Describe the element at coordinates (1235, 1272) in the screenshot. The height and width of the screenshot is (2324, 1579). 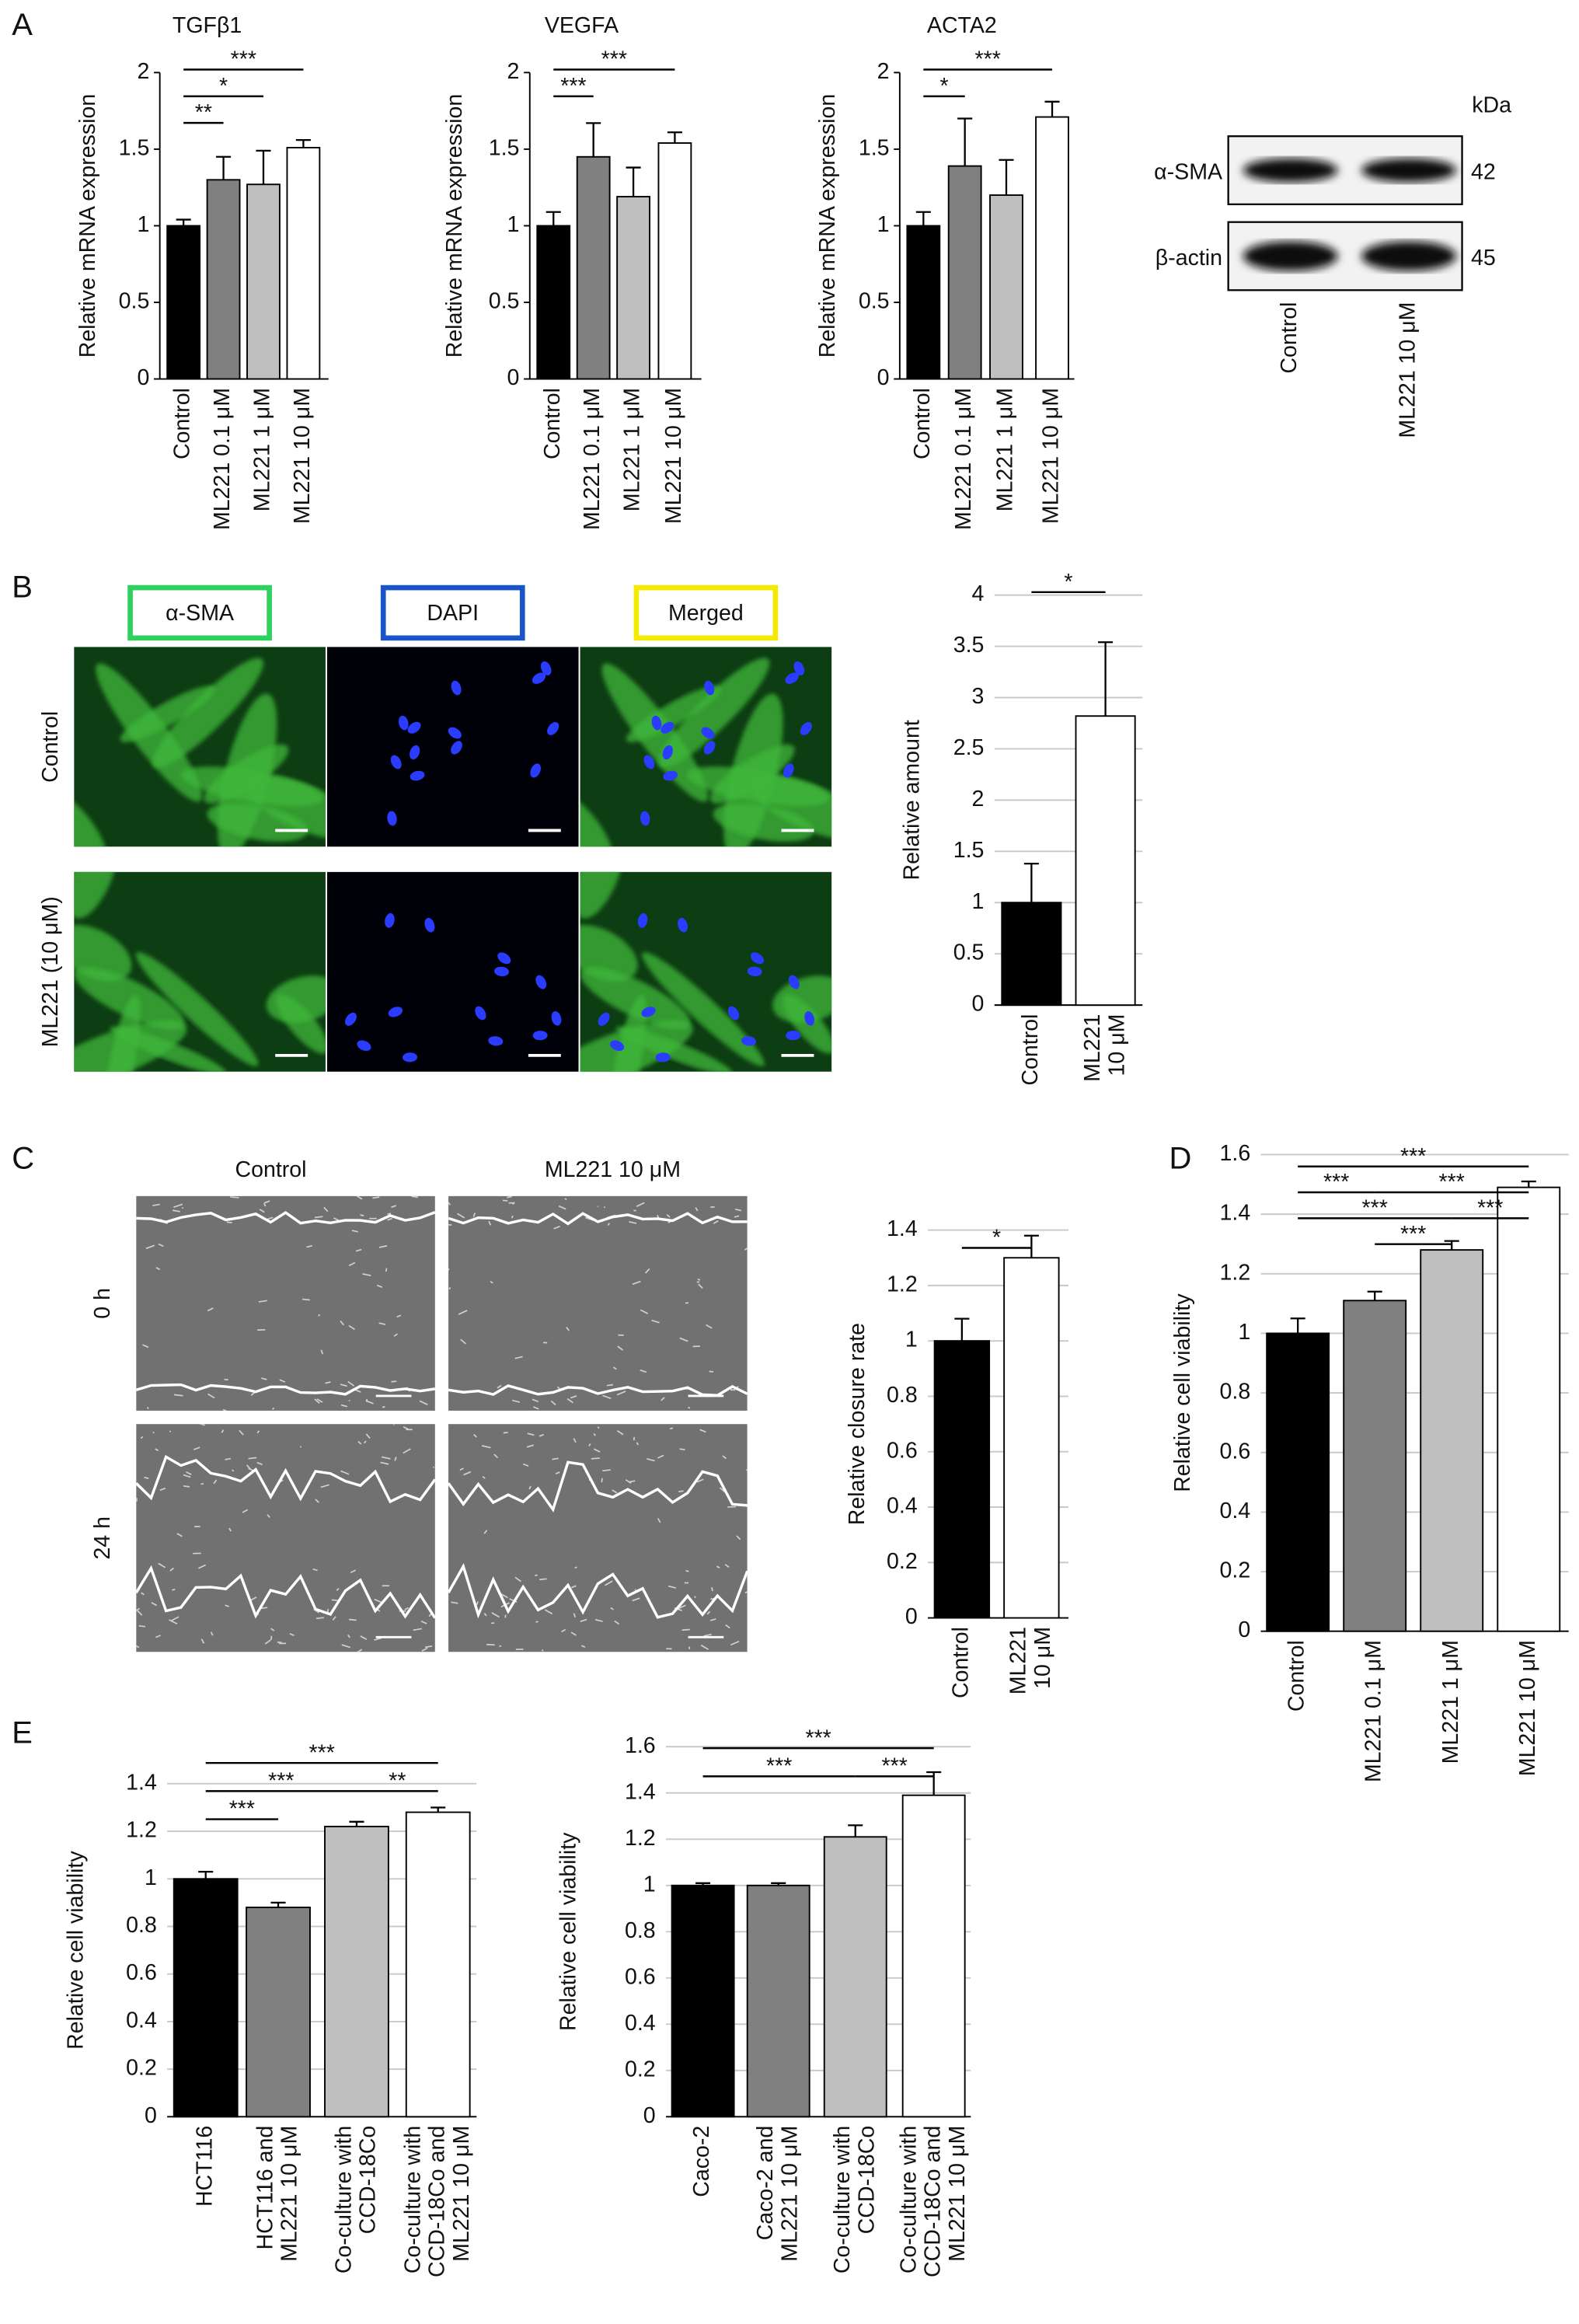
I see `y-tick-label: 1.2` at that location.